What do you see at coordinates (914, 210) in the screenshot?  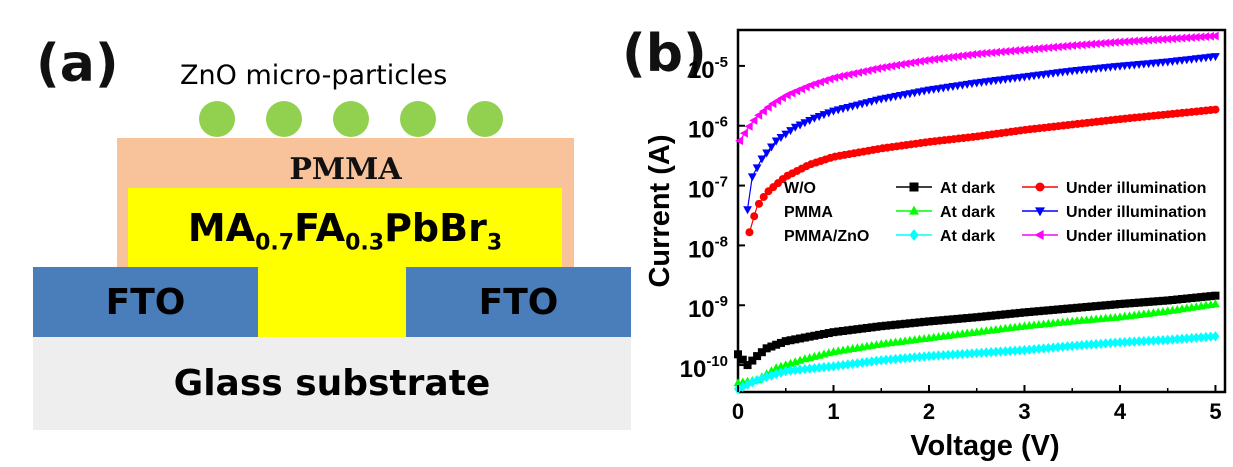 I see `legend-marker` at bounding box center [914, 210].